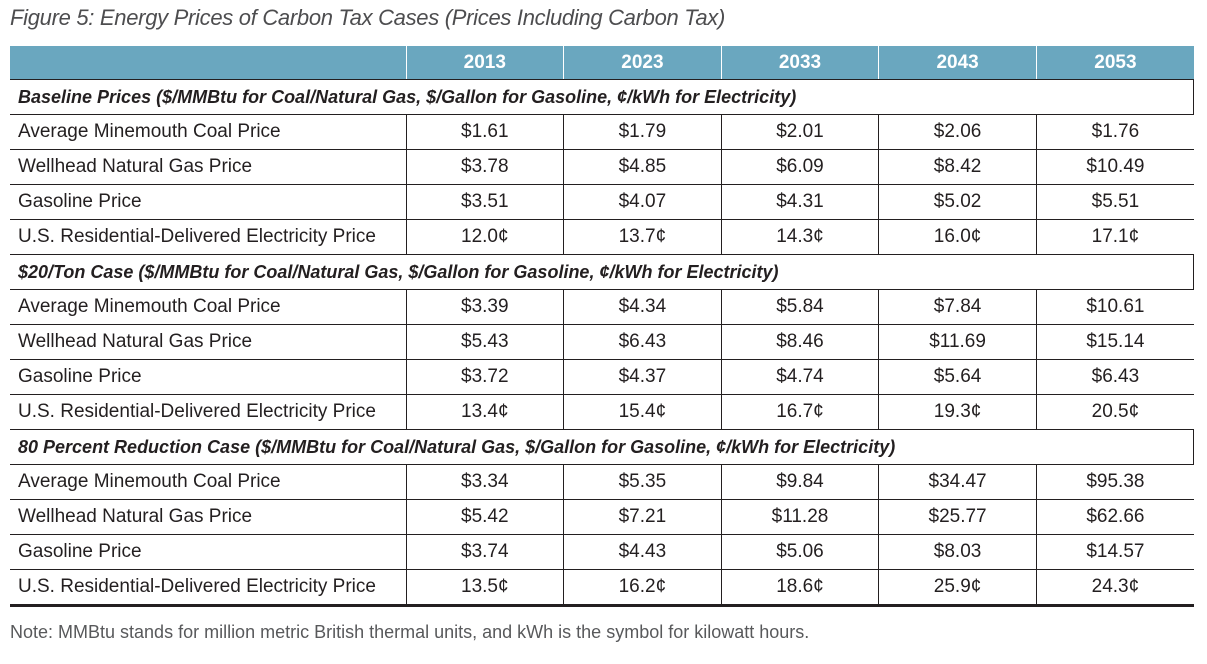  What do you see at coordinates (799, 517) in the screenshot?
I see `price-cell: $11.28` at bounding box center [799, 517].